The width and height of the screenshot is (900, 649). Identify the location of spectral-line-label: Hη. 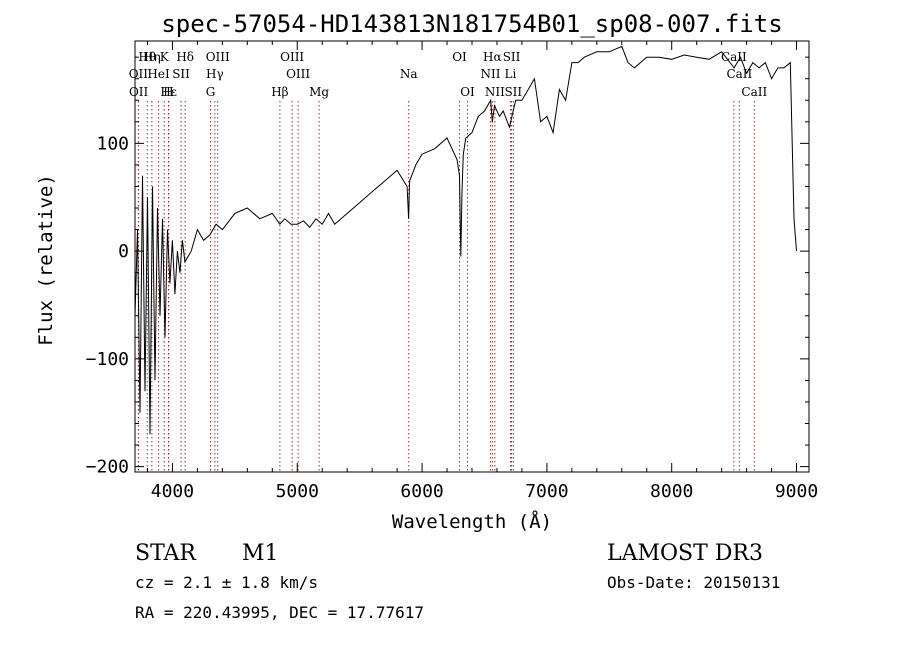
(152, 57).